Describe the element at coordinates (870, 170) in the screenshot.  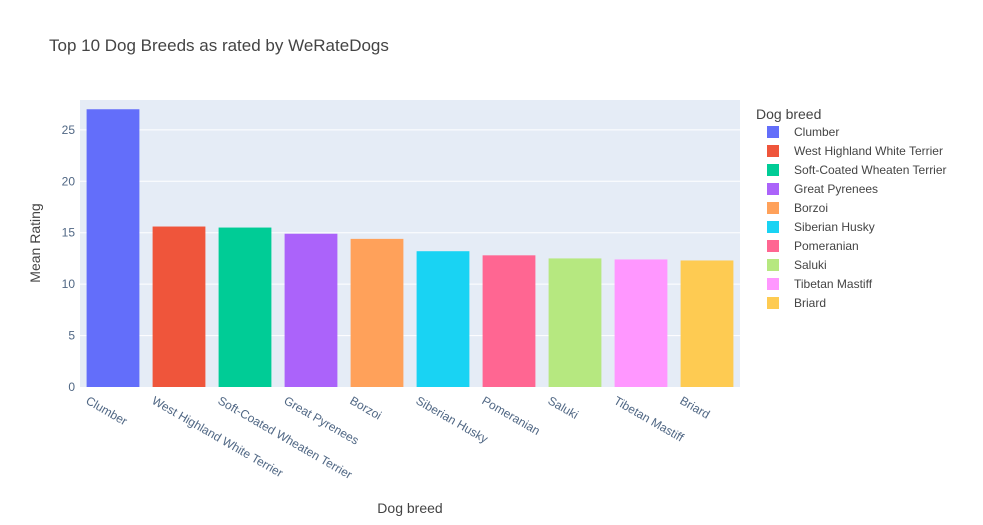
I see `legend-label: Soft-Coated Wheaten Terrier` at that location.